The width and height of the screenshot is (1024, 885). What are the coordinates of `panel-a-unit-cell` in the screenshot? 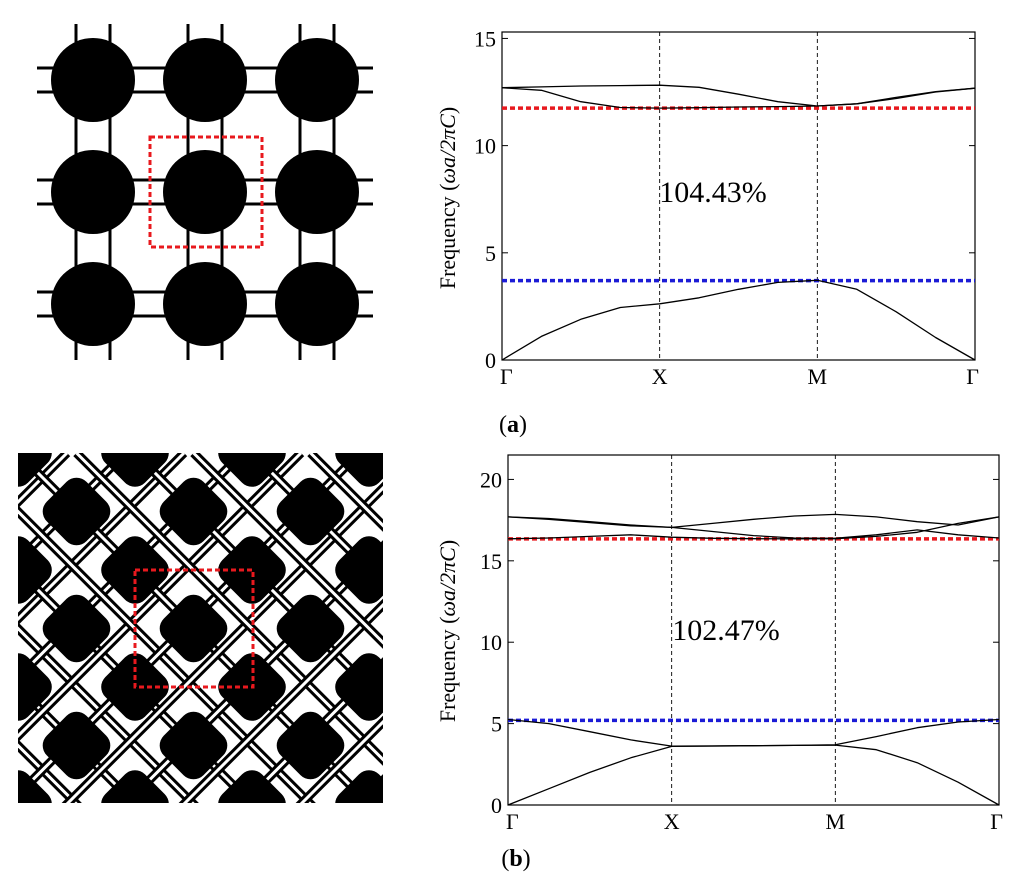 It's located at (206, 192).